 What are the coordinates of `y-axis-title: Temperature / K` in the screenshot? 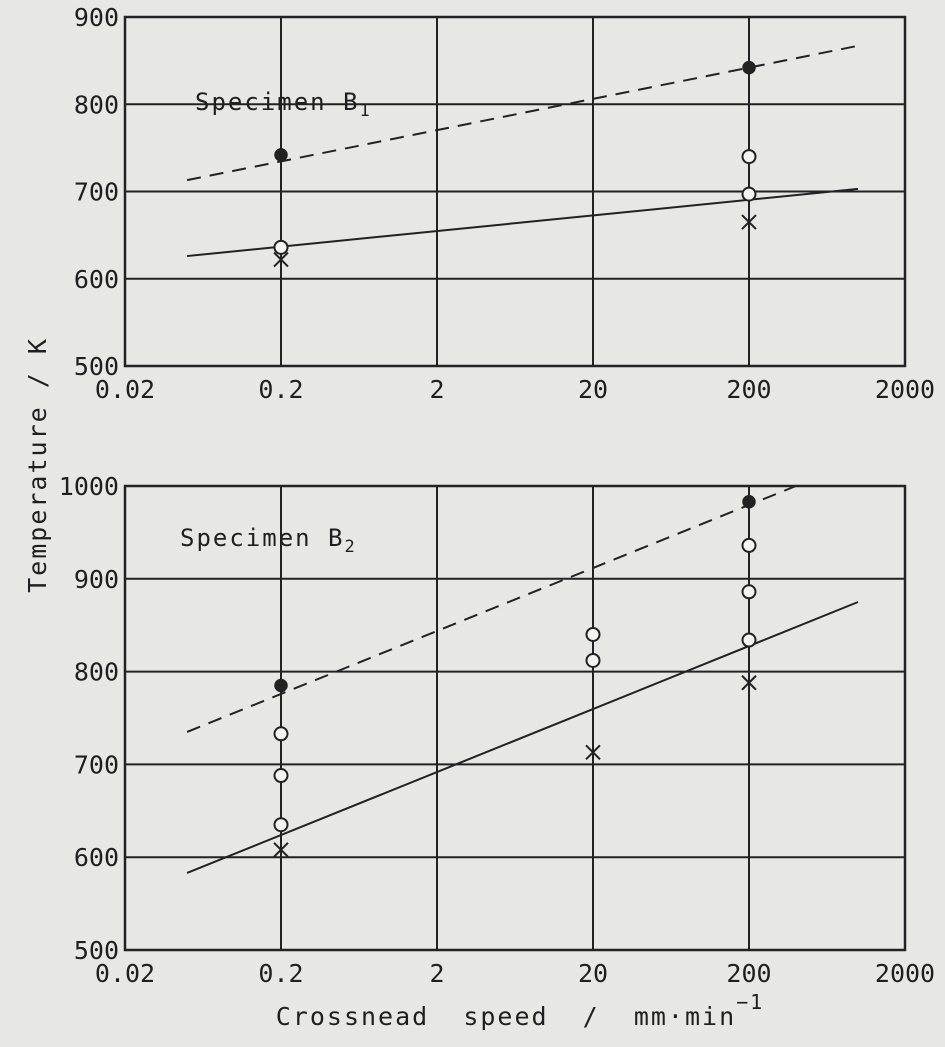 It's located at (37, 465).